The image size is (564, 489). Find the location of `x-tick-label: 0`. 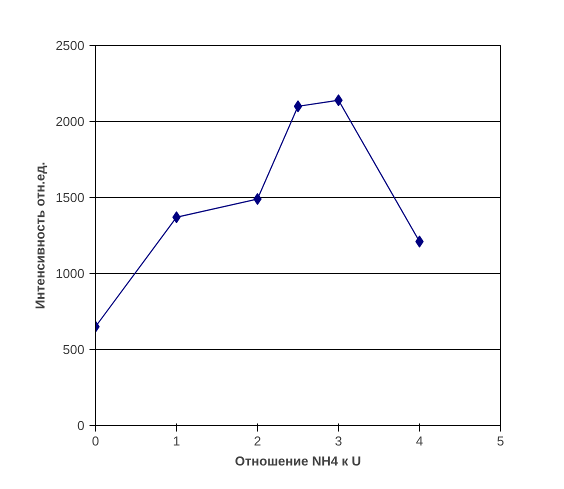

x-tick-label: 0 is located at coordinates (96, 441).